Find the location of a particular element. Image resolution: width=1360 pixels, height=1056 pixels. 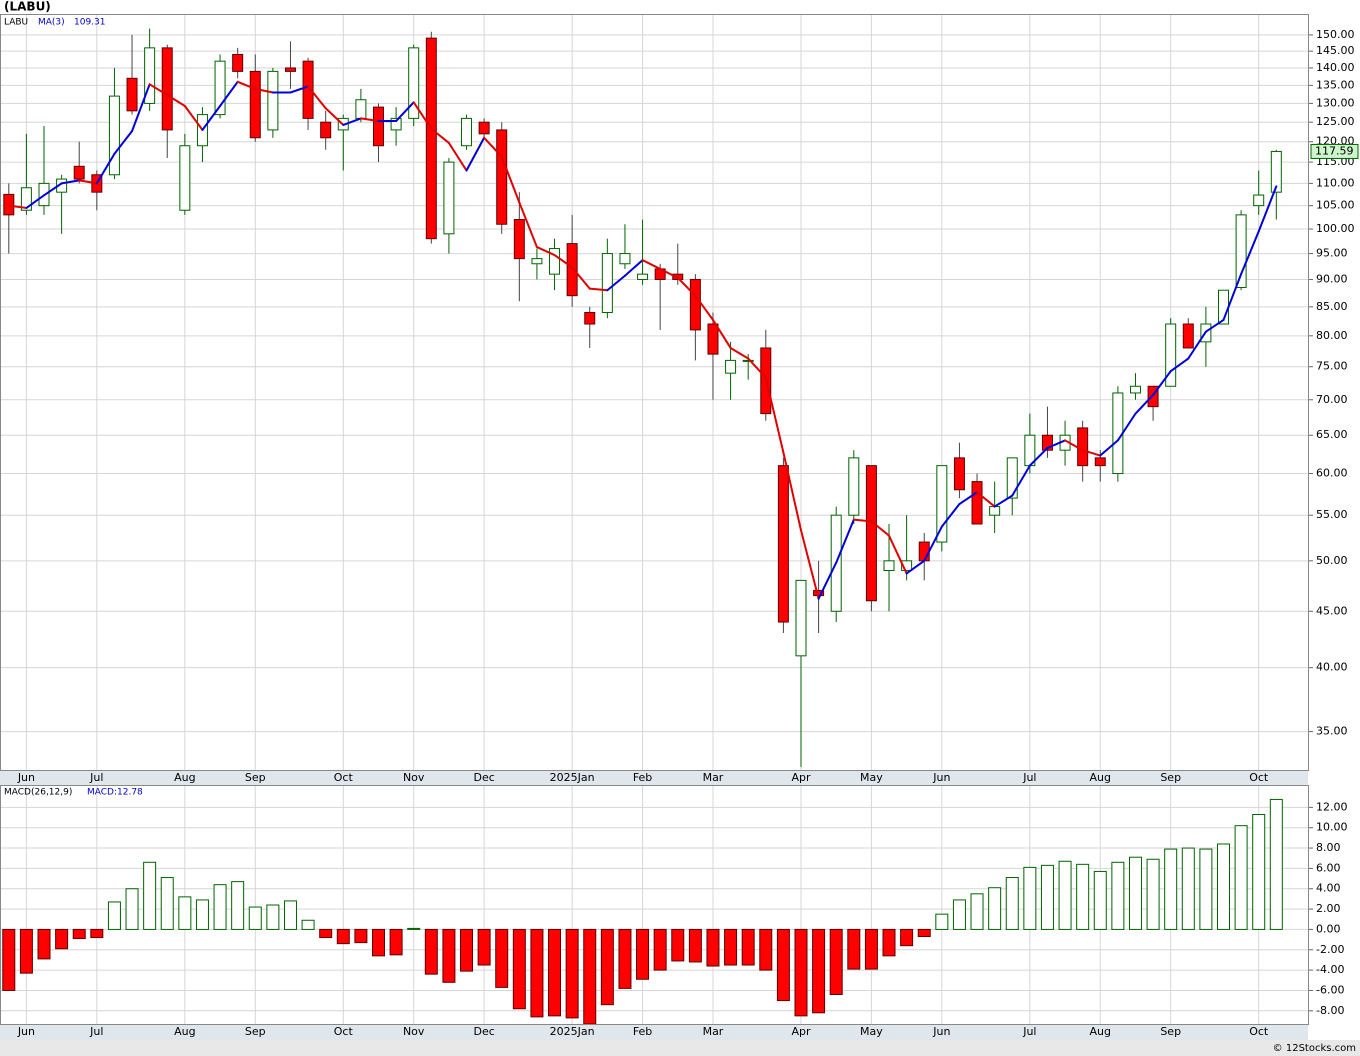

x-axis-band is located at coordinates (654, 777).